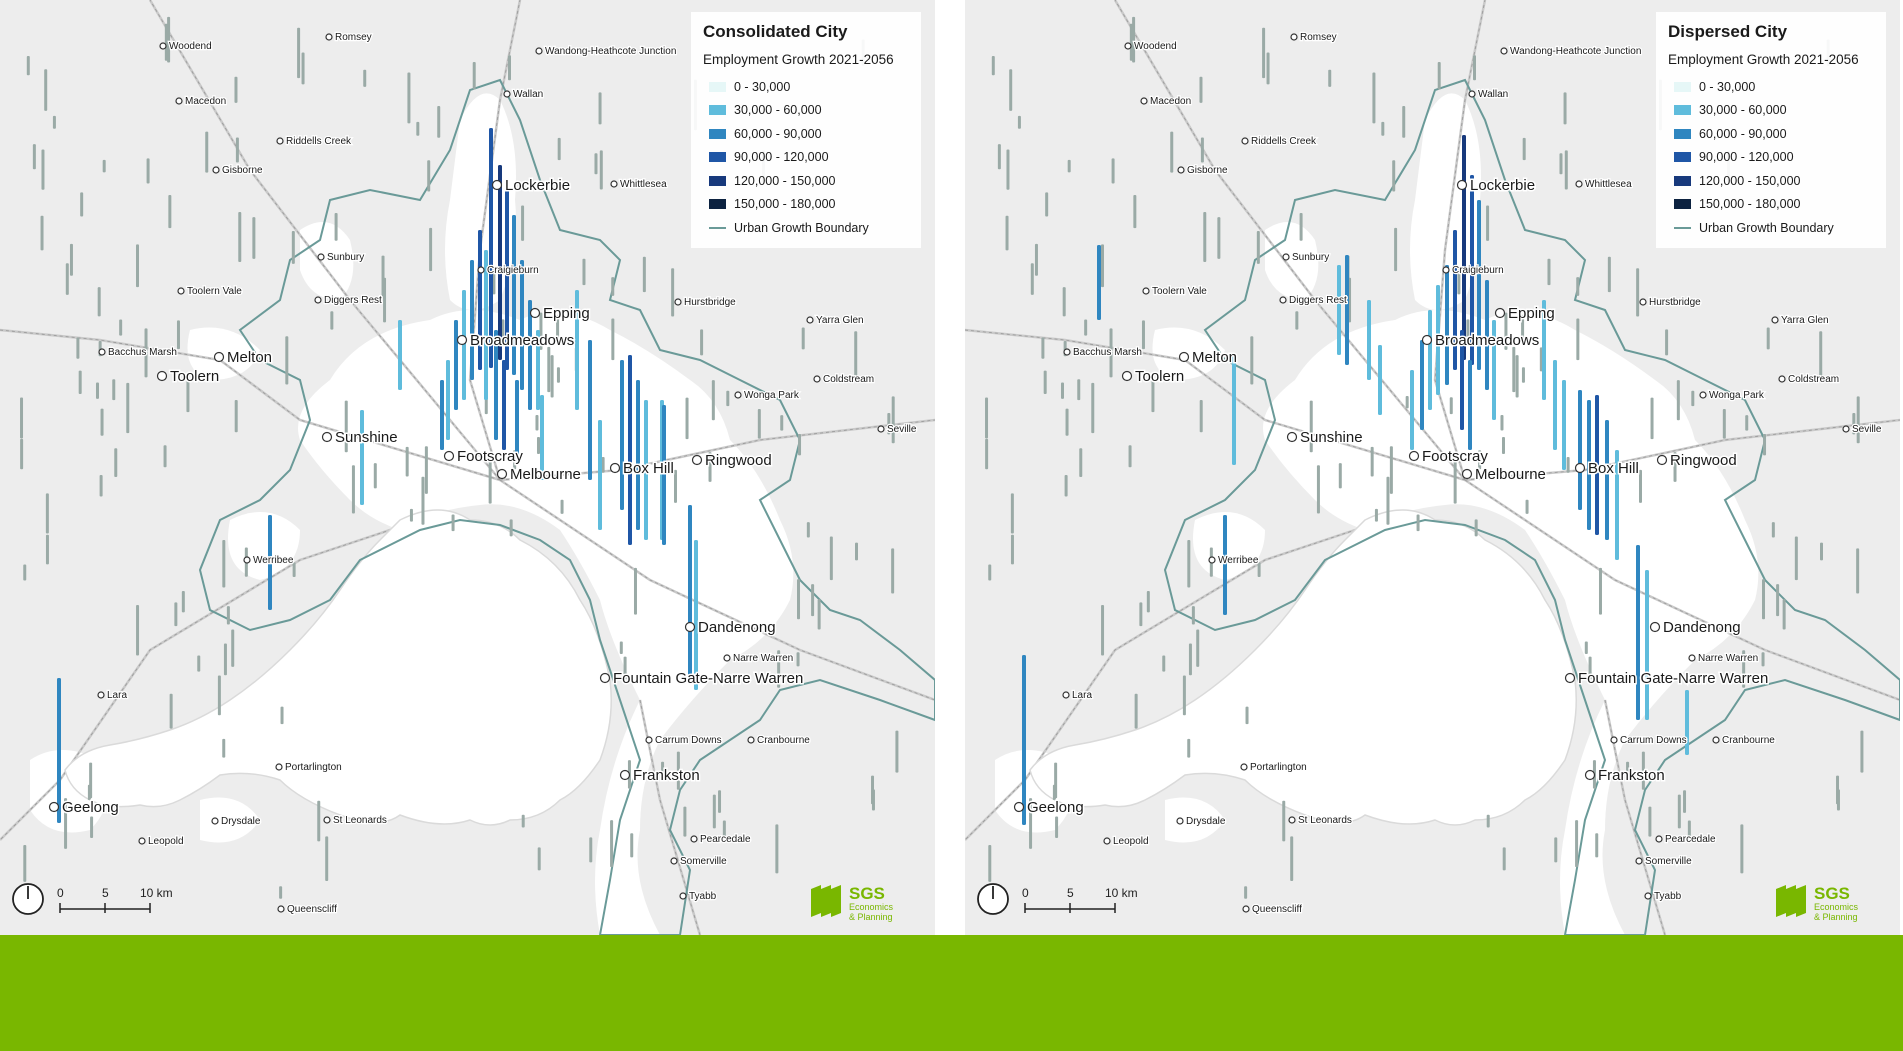  Describe the element at coordinates (1682, 227) in the screenshot. I see `legend-line-icon` at that location.